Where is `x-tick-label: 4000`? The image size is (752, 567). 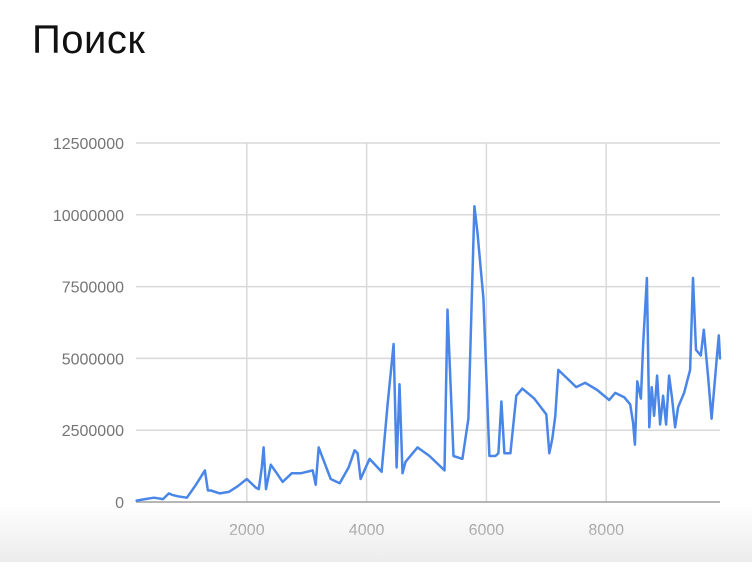
x-tick-label: 4000 is located at coordinates (367, 530).